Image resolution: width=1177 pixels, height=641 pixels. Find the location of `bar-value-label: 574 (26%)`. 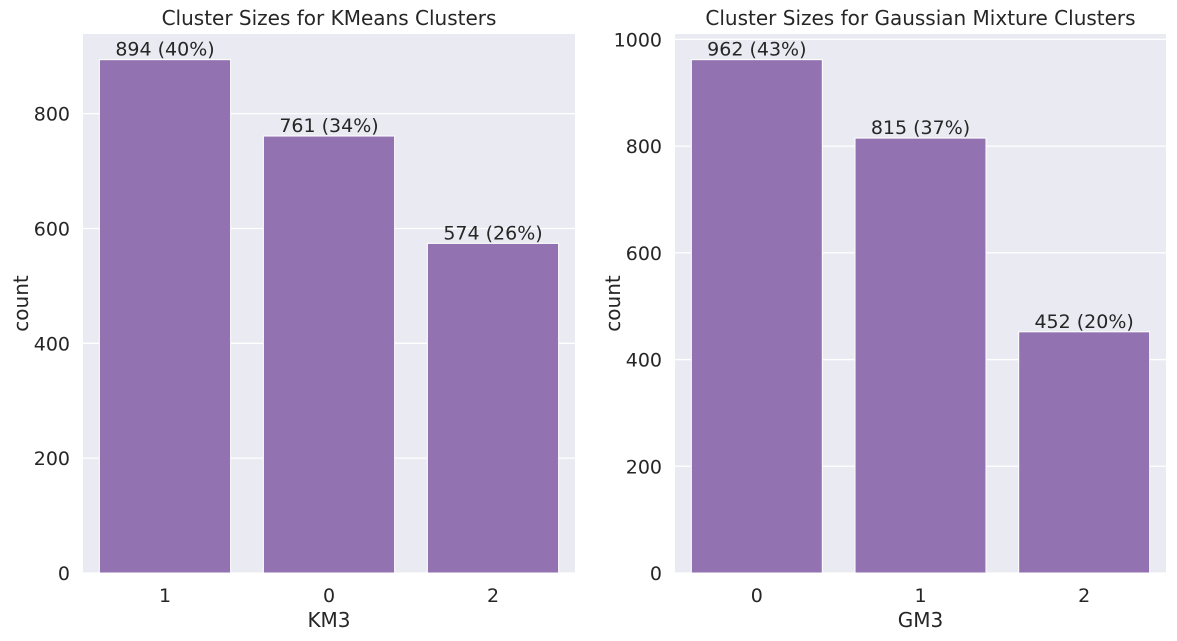

bar-value-label: 574 (26%) is located at coordinates (492, 233).